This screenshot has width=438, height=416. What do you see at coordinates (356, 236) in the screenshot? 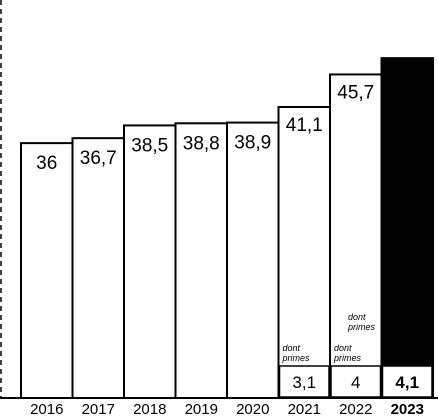
I see `bar-2022` at bounding box center [356, 236].